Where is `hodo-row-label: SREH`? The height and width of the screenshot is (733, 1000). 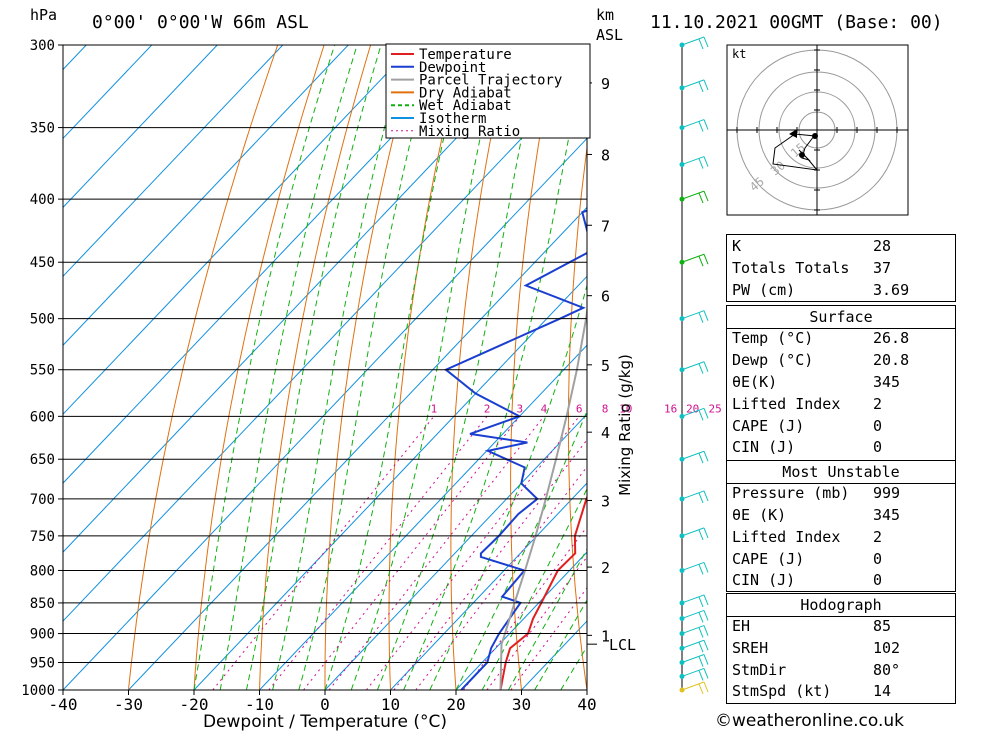 hodo-row-label: SREH is located at coordinates (750, 648).